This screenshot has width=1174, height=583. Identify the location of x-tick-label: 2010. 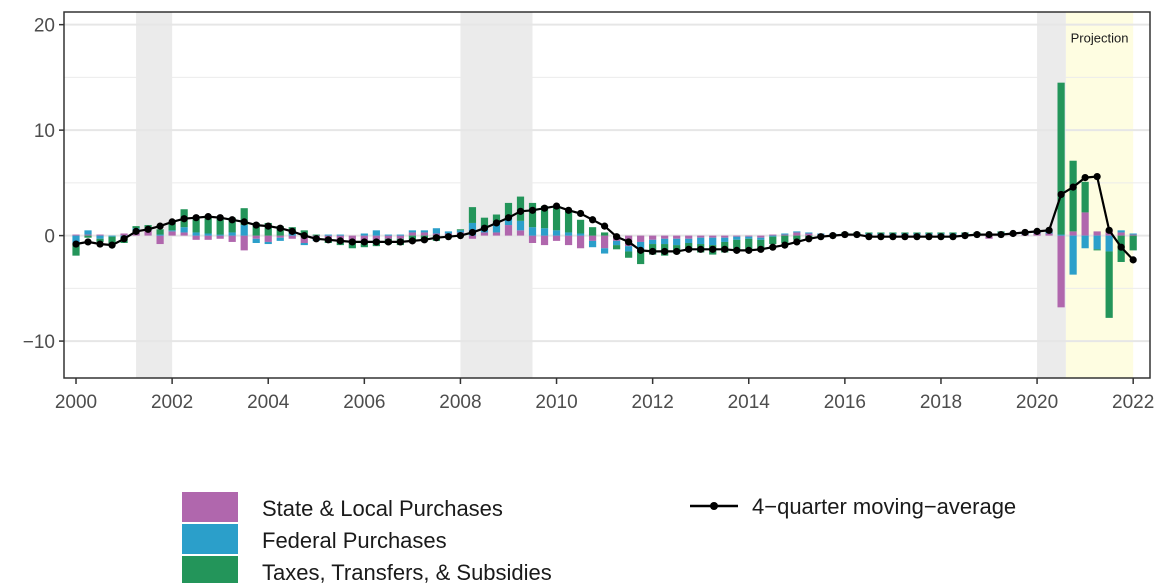
(556, 402).